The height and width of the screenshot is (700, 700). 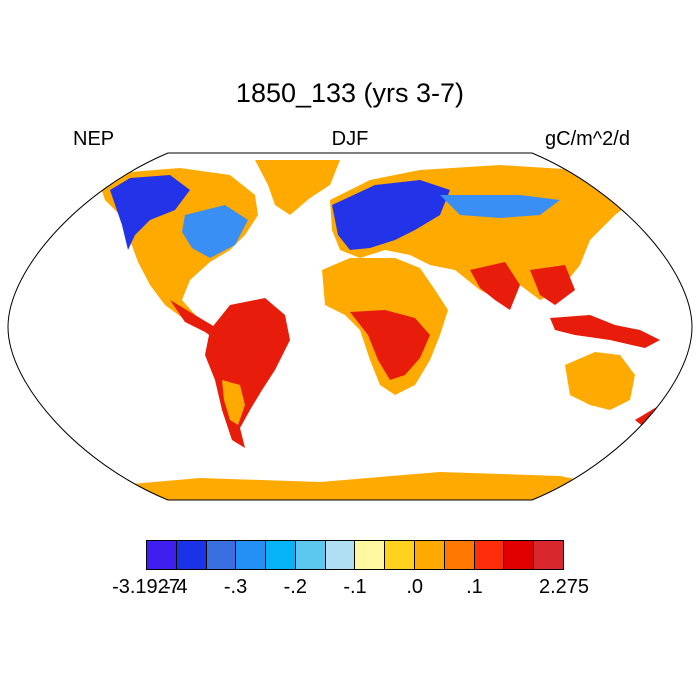 What do you see at coordinates (146, 587) in the screenshot?
I see `colorbar-tick-label: -3.1927` at bounding box center [146, 587].